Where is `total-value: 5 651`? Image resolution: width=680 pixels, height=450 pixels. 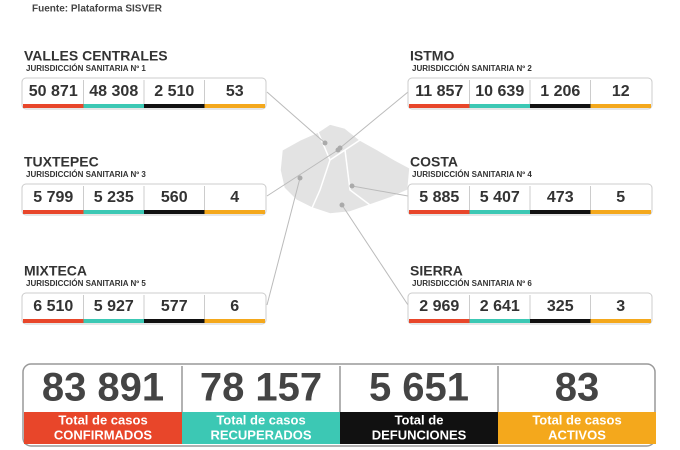 total-value: 5 651 is located at coordinates (419, 388).